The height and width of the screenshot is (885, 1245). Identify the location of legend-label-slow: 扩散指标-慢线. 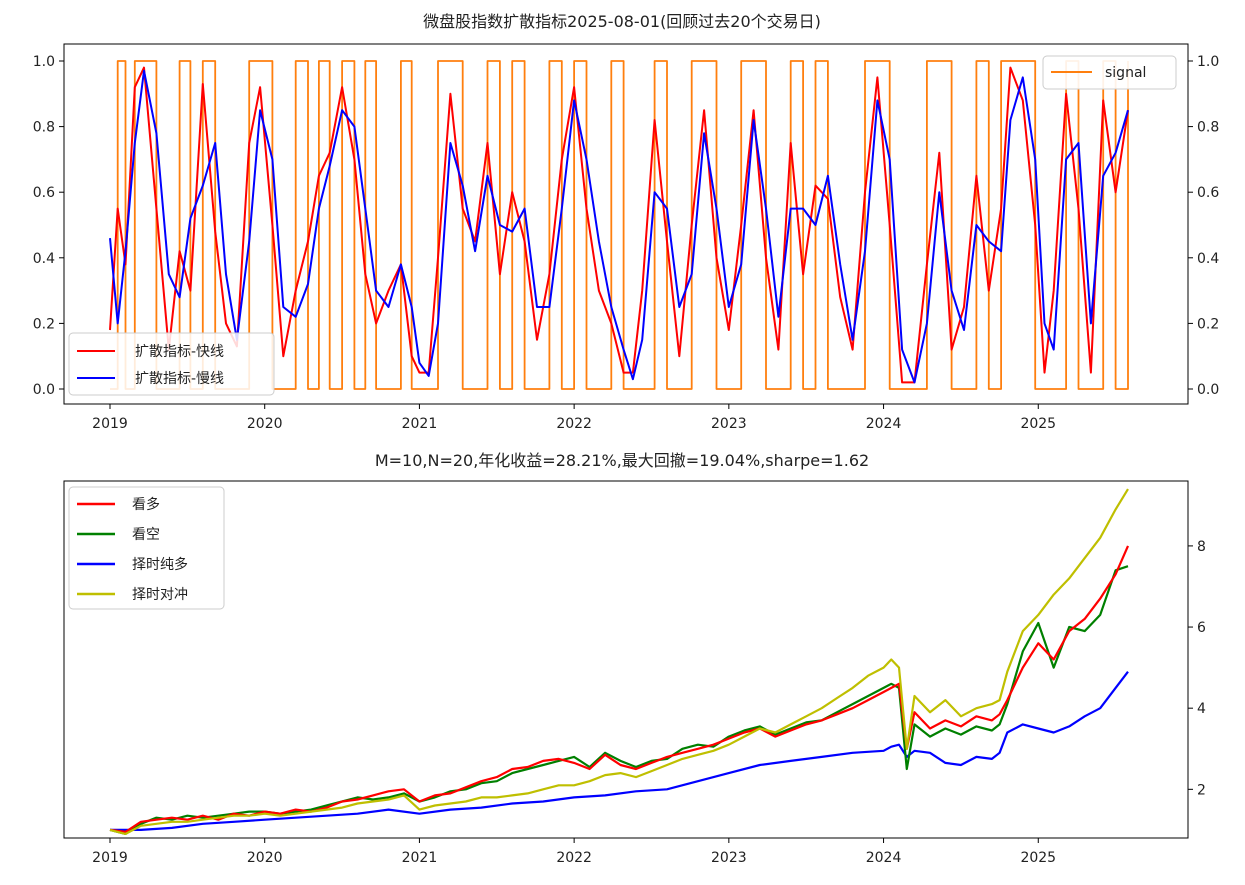
(179, 378).